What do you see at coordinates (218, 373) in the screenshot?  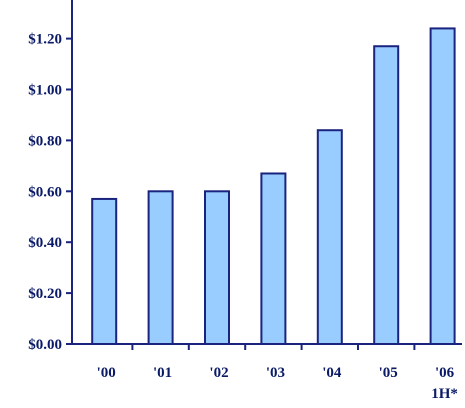 I see `x-category-label: '02` at bounding box center [218, 373].